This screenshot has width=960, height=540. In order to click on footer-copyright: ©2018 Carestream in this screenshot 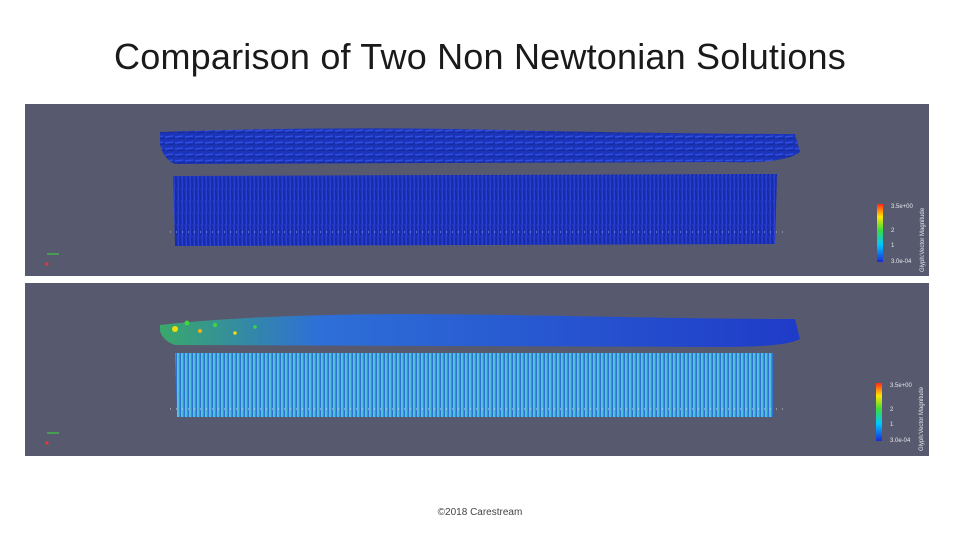, I will do `click(480, 512)`.